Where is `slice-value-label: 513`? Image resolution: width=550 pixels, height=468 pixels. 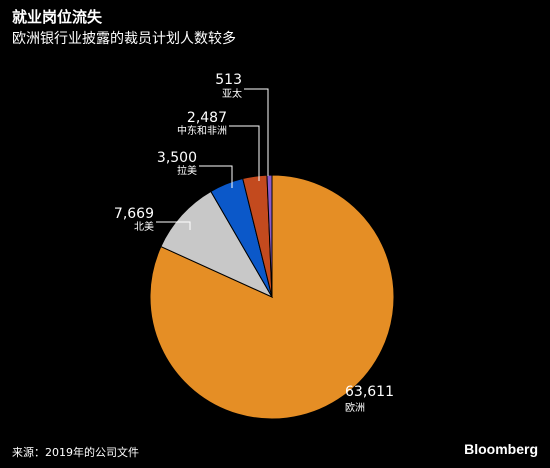 slice-value-label: 513 is located at coordinates (228, 80).